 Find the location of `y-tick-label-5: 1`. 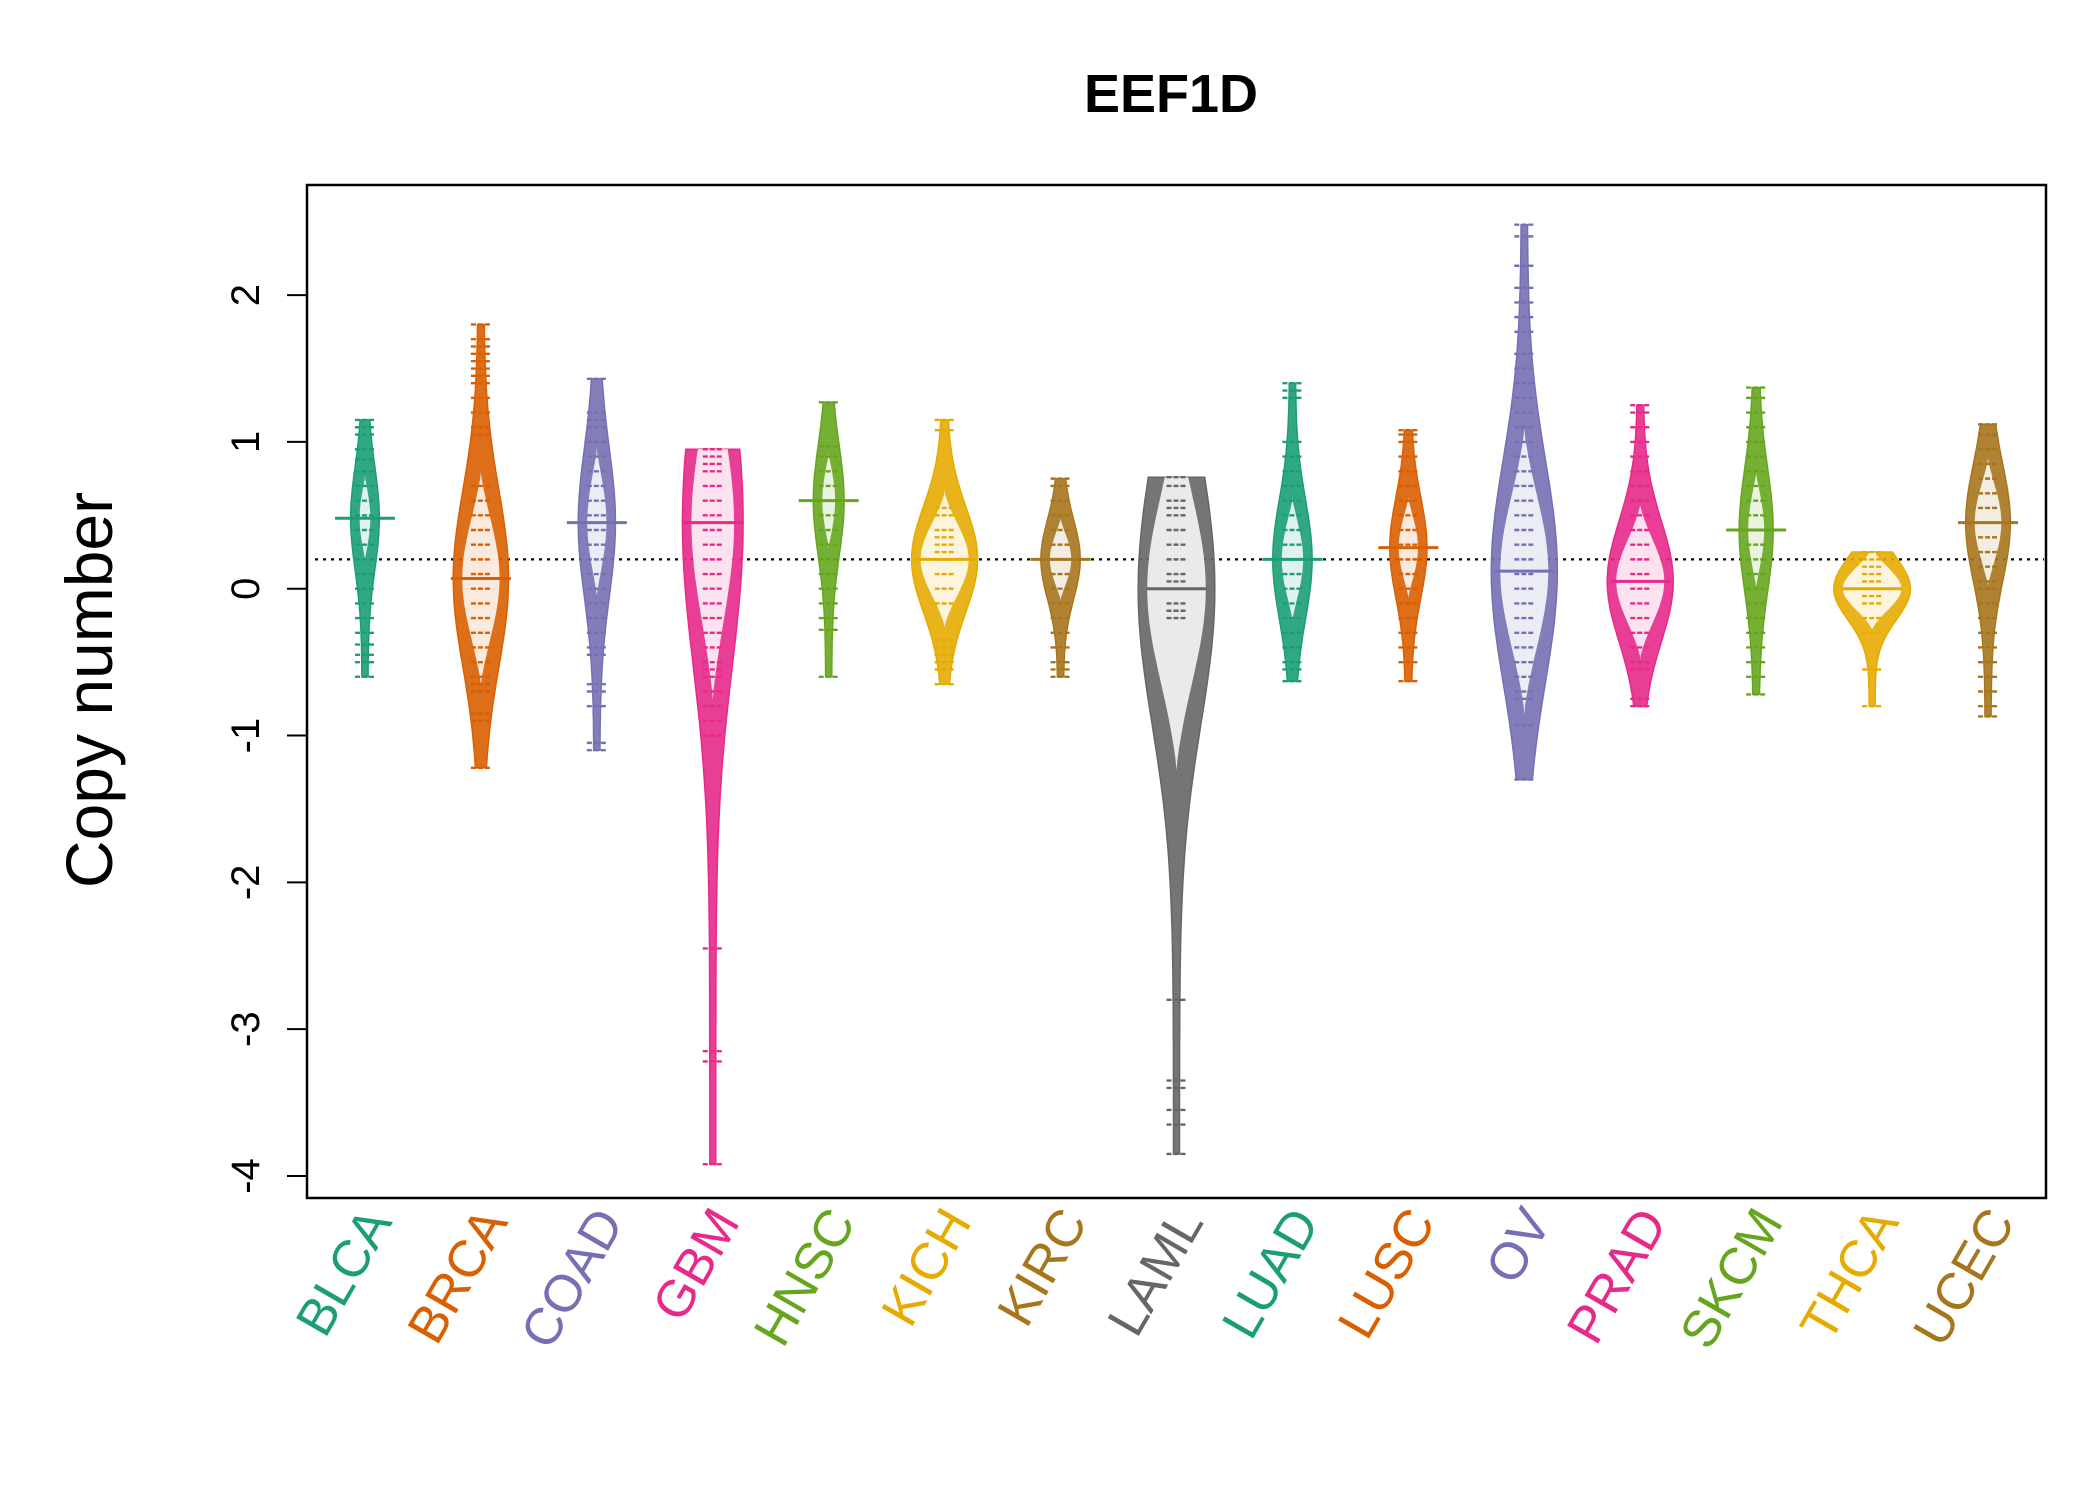

y-tick-label-5: 1 is located at coordinates (246, 442).